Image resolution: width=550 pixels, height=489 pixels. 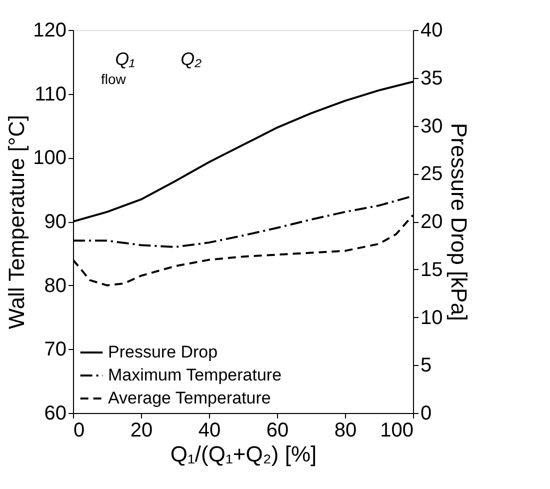 I want to click on y-tick-label: 80, so click(x=55, y=285).